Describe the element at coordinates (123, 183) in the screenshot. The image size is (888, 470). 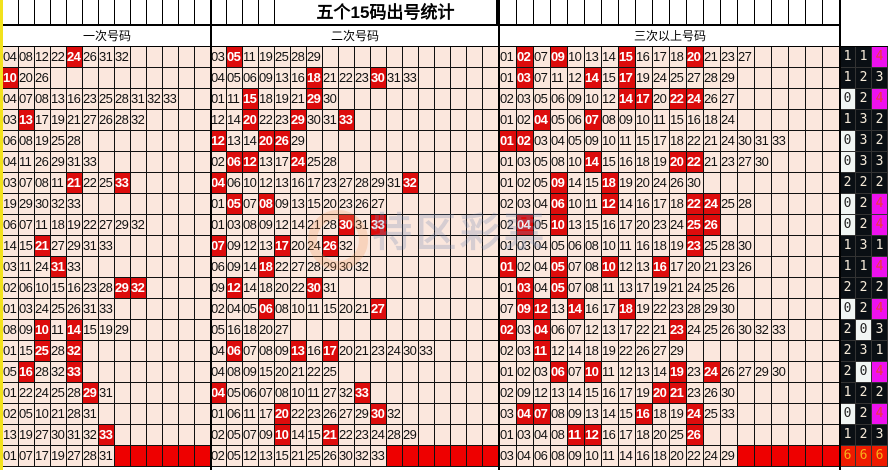
I see `hit-number-cell: 33` at that location.